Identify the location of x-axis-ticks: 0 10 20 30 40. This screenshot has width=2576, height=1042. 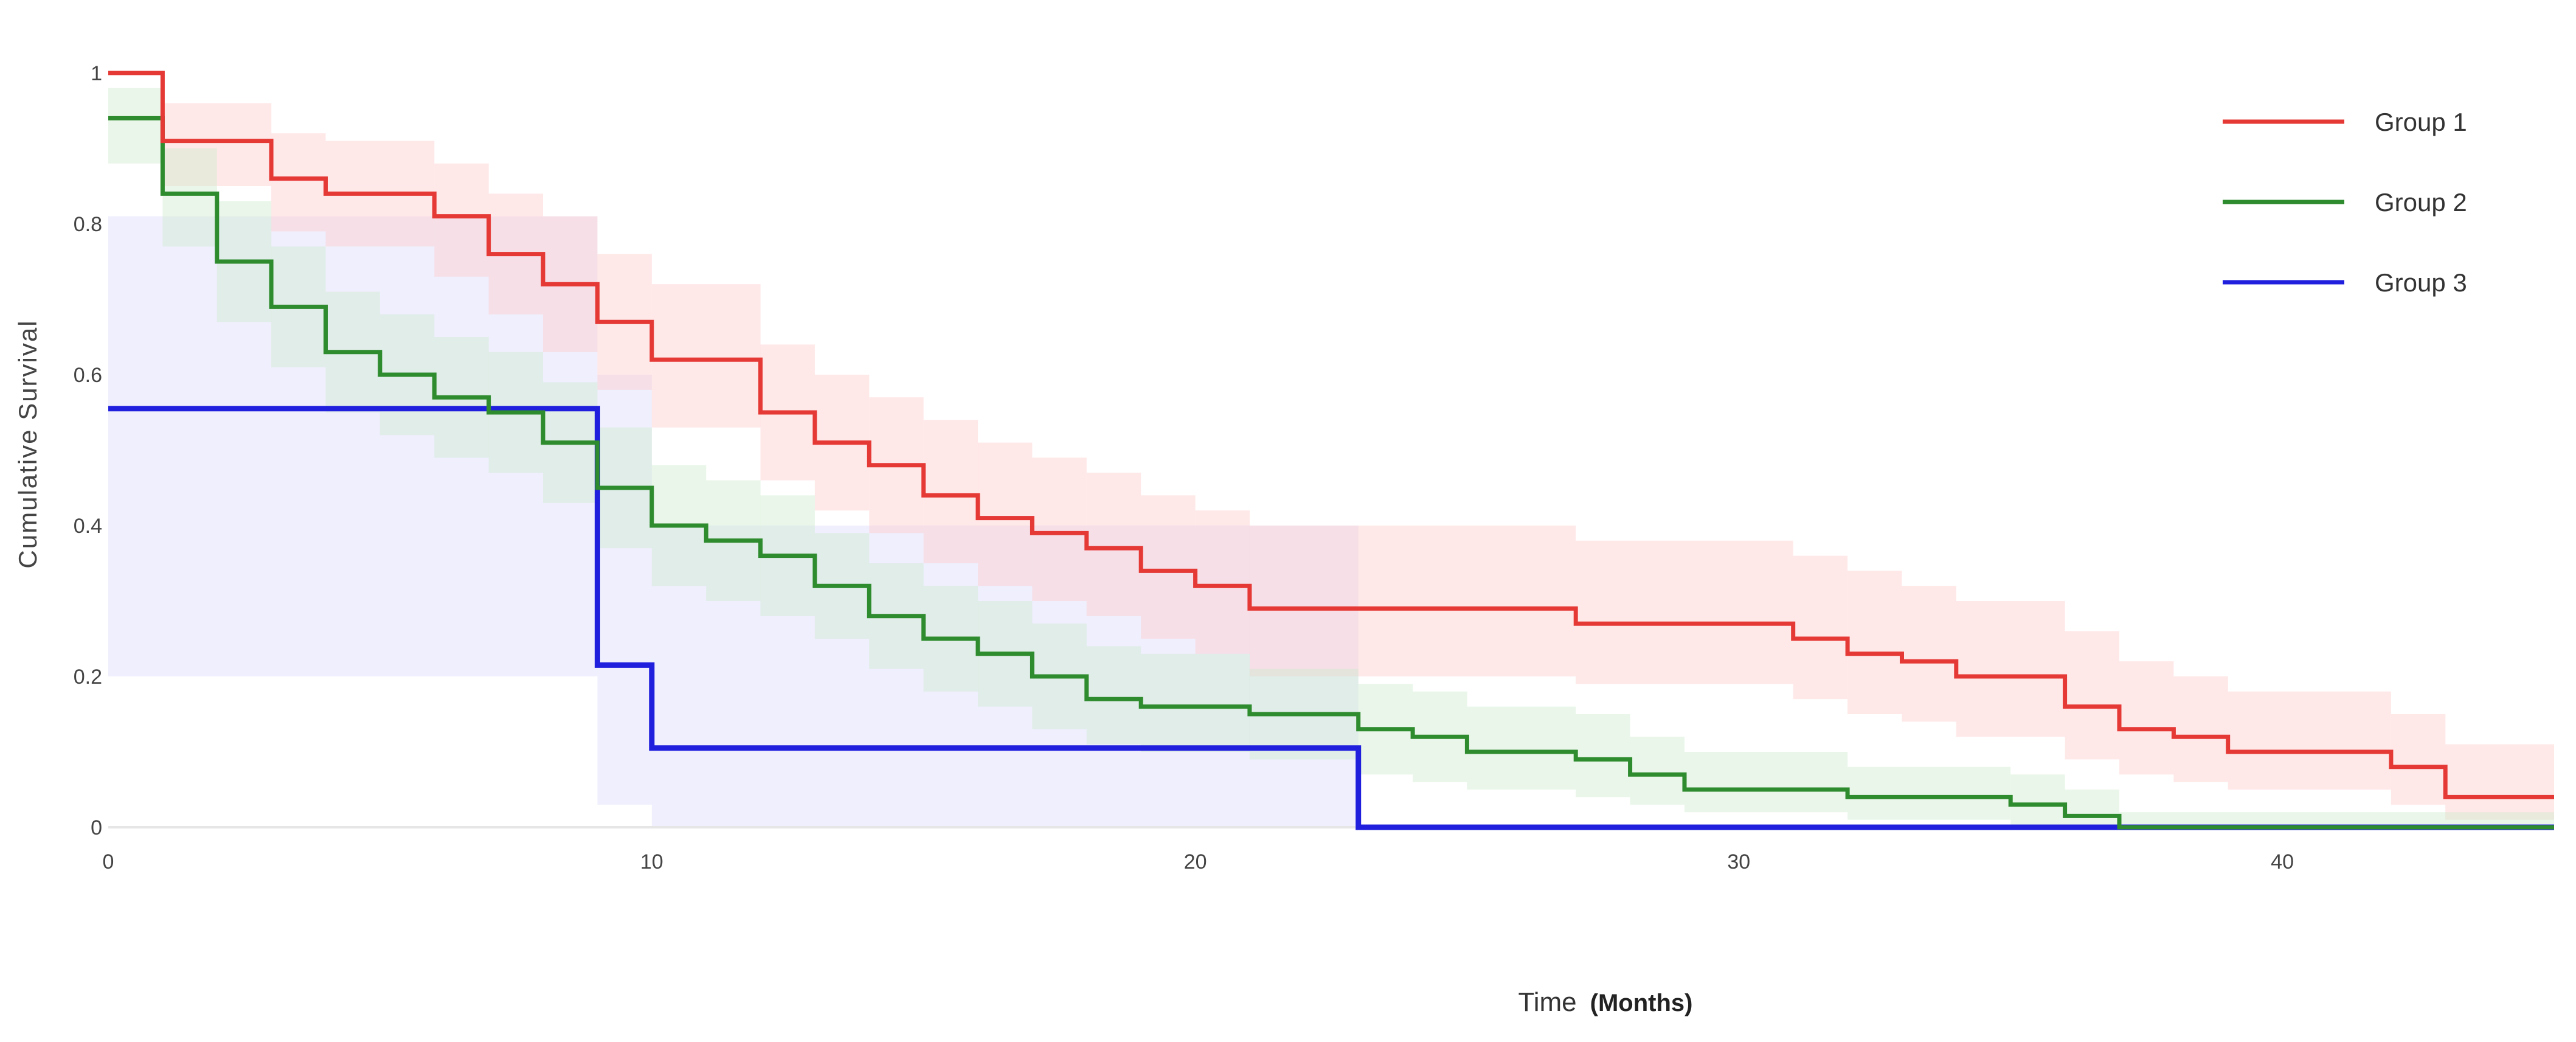
(1198, 862).